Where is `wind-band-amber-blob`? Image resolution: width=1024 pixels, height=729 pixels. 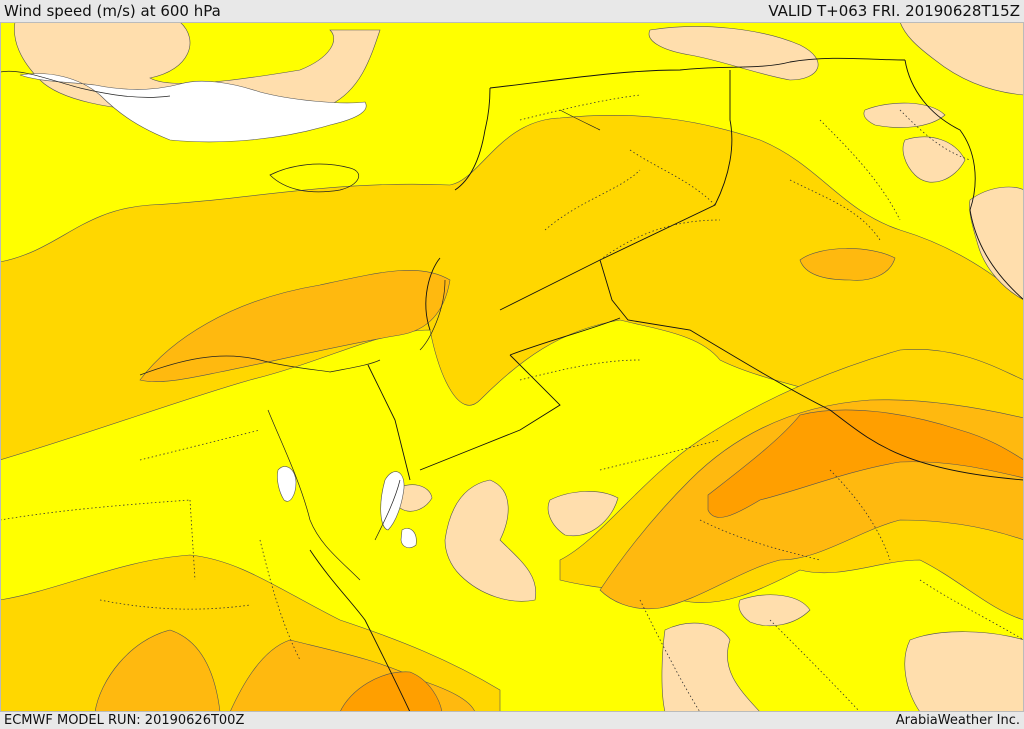
wind-band-amber-blob is located at coordinates (847, 264).